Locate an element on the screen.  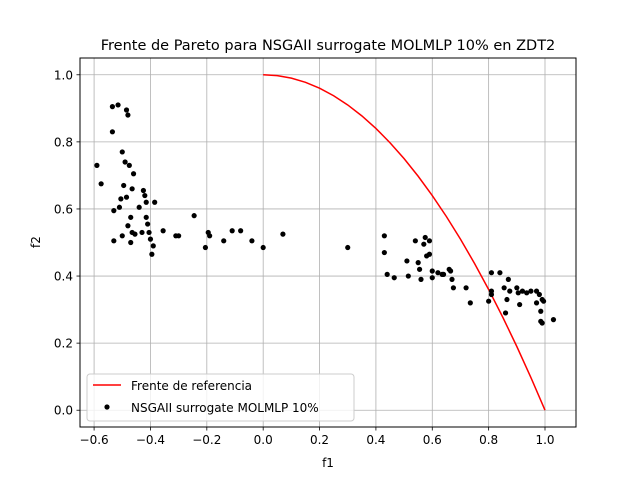
x-tick-label: −0.6 is located at coordinates (94, 440).